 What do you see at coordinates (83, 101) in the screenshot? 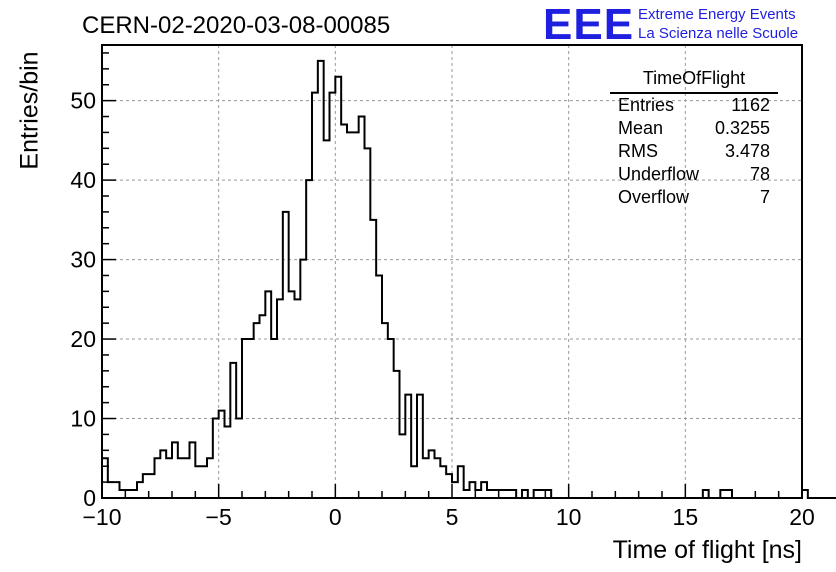
I see `y-tick-label: 50` at bounding box center [83, 101].